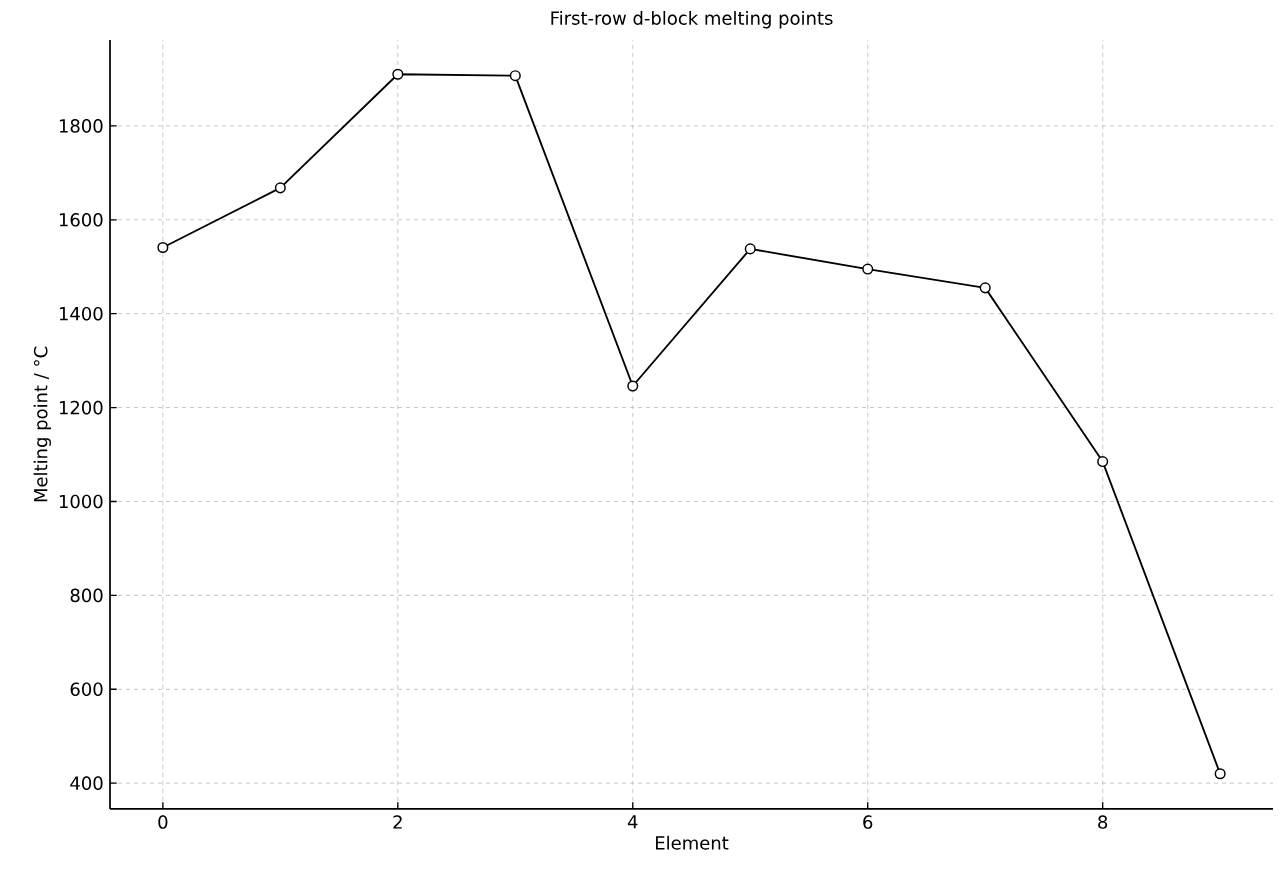 The height and width of the screenshot is (880, 1280). I want to click on y-tick-label: 1200, so click(81, 407).